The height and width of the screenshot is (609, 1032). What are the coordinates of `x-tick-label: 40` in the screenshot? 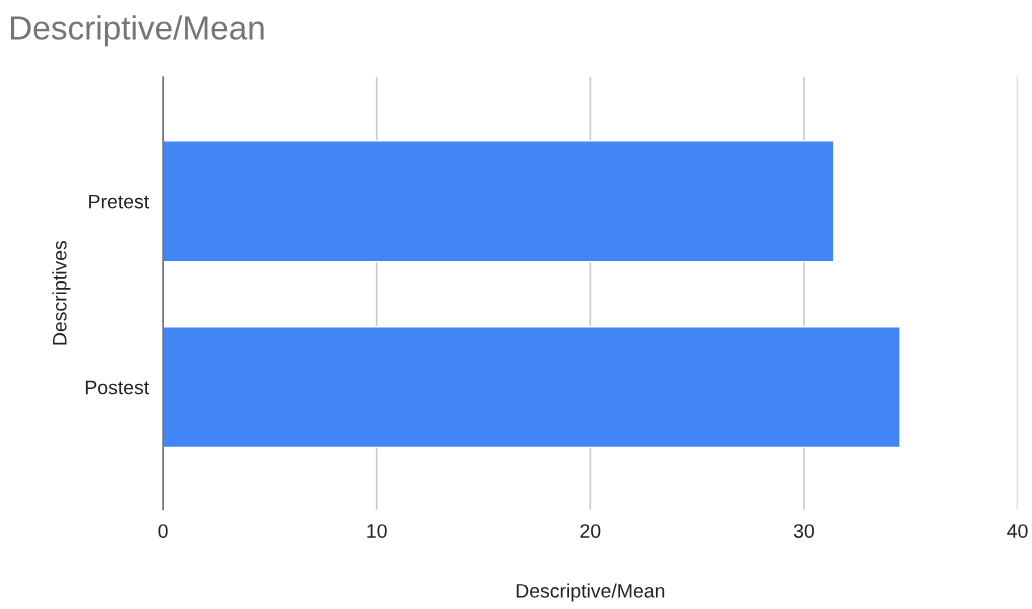 It's located at (1017, 531).